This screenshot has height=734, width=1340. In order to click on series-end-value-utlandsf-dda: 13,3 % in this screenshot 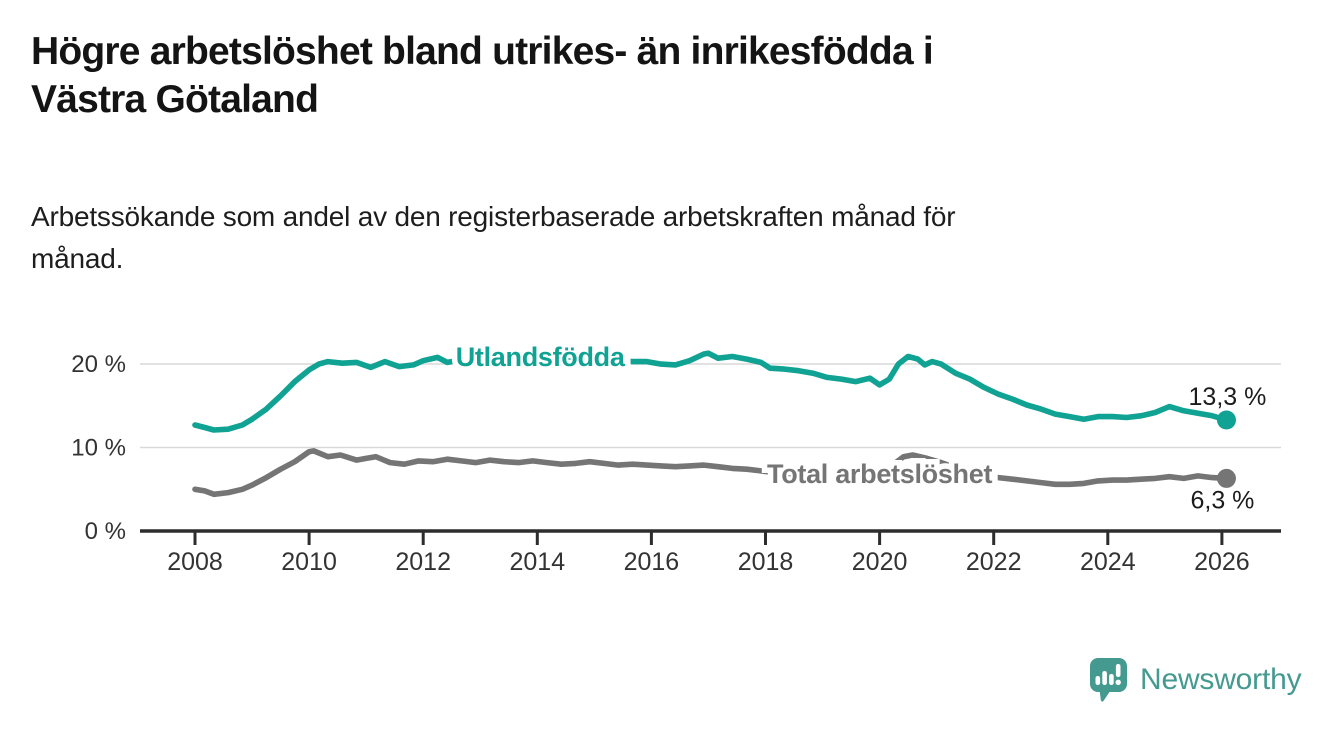, I will do `click(1228, 397)`.